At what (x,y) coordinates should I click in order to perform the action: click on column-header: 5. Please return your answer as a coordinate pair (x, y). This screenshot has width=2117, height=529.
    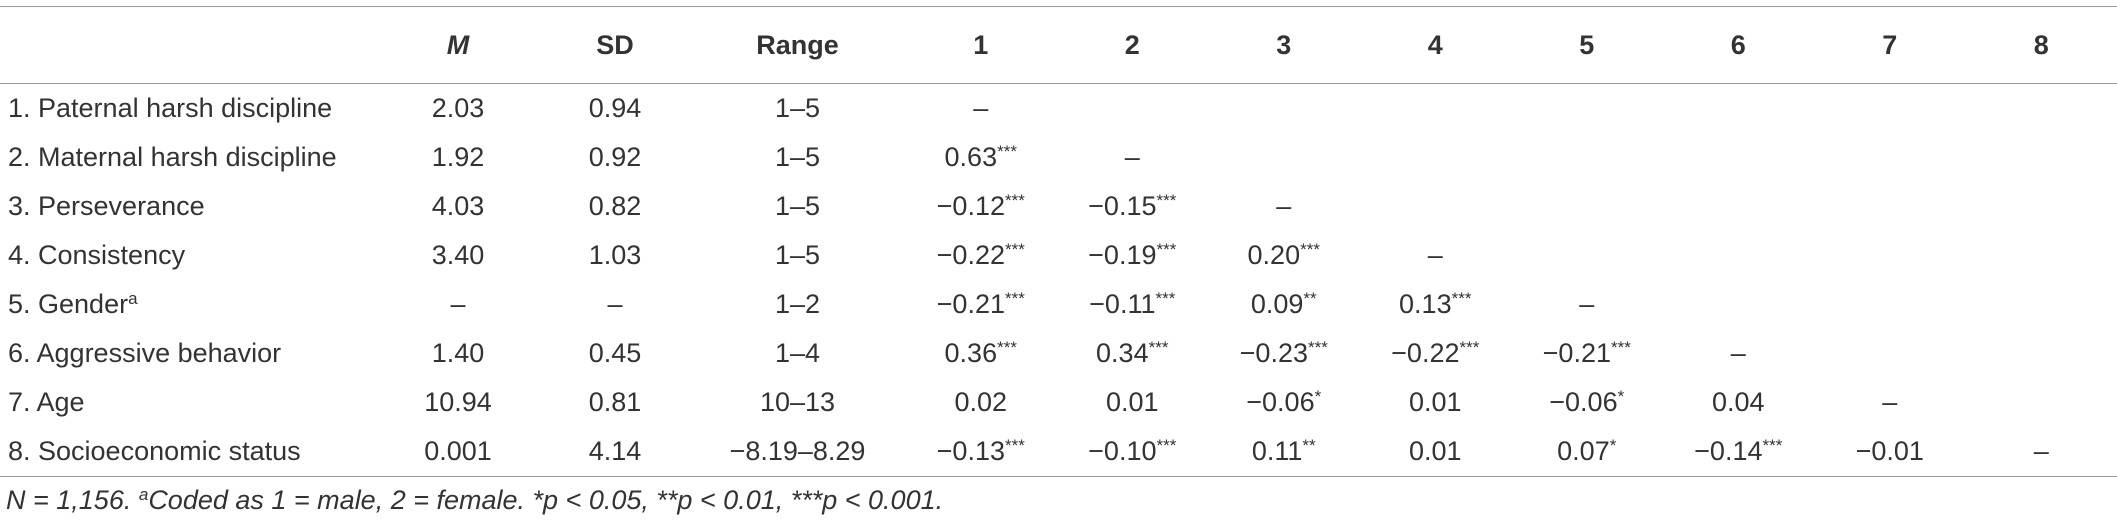
    Looking at the image, I should click on (1587, 45).